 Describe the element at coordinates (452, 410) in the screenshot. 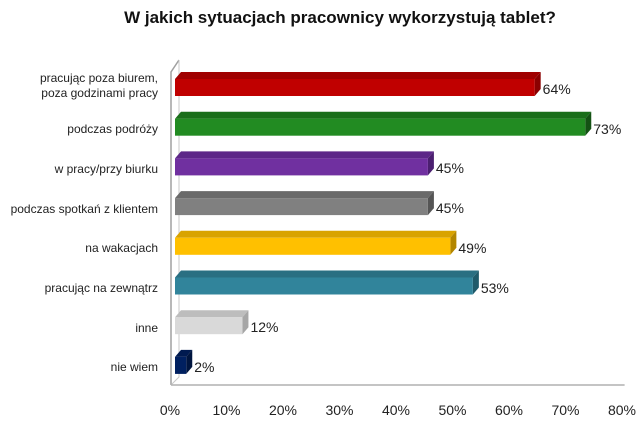

I see `x-tick-label: 50%` at that location.